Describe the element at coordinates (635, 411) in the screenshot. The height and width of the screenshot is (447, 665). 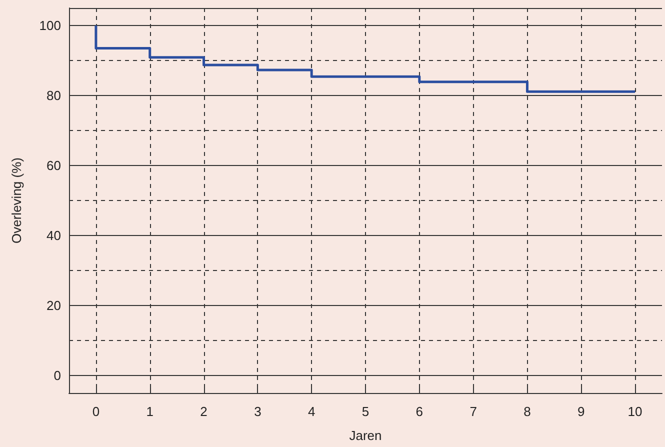
I see `x-tick-label: 10` at that location.